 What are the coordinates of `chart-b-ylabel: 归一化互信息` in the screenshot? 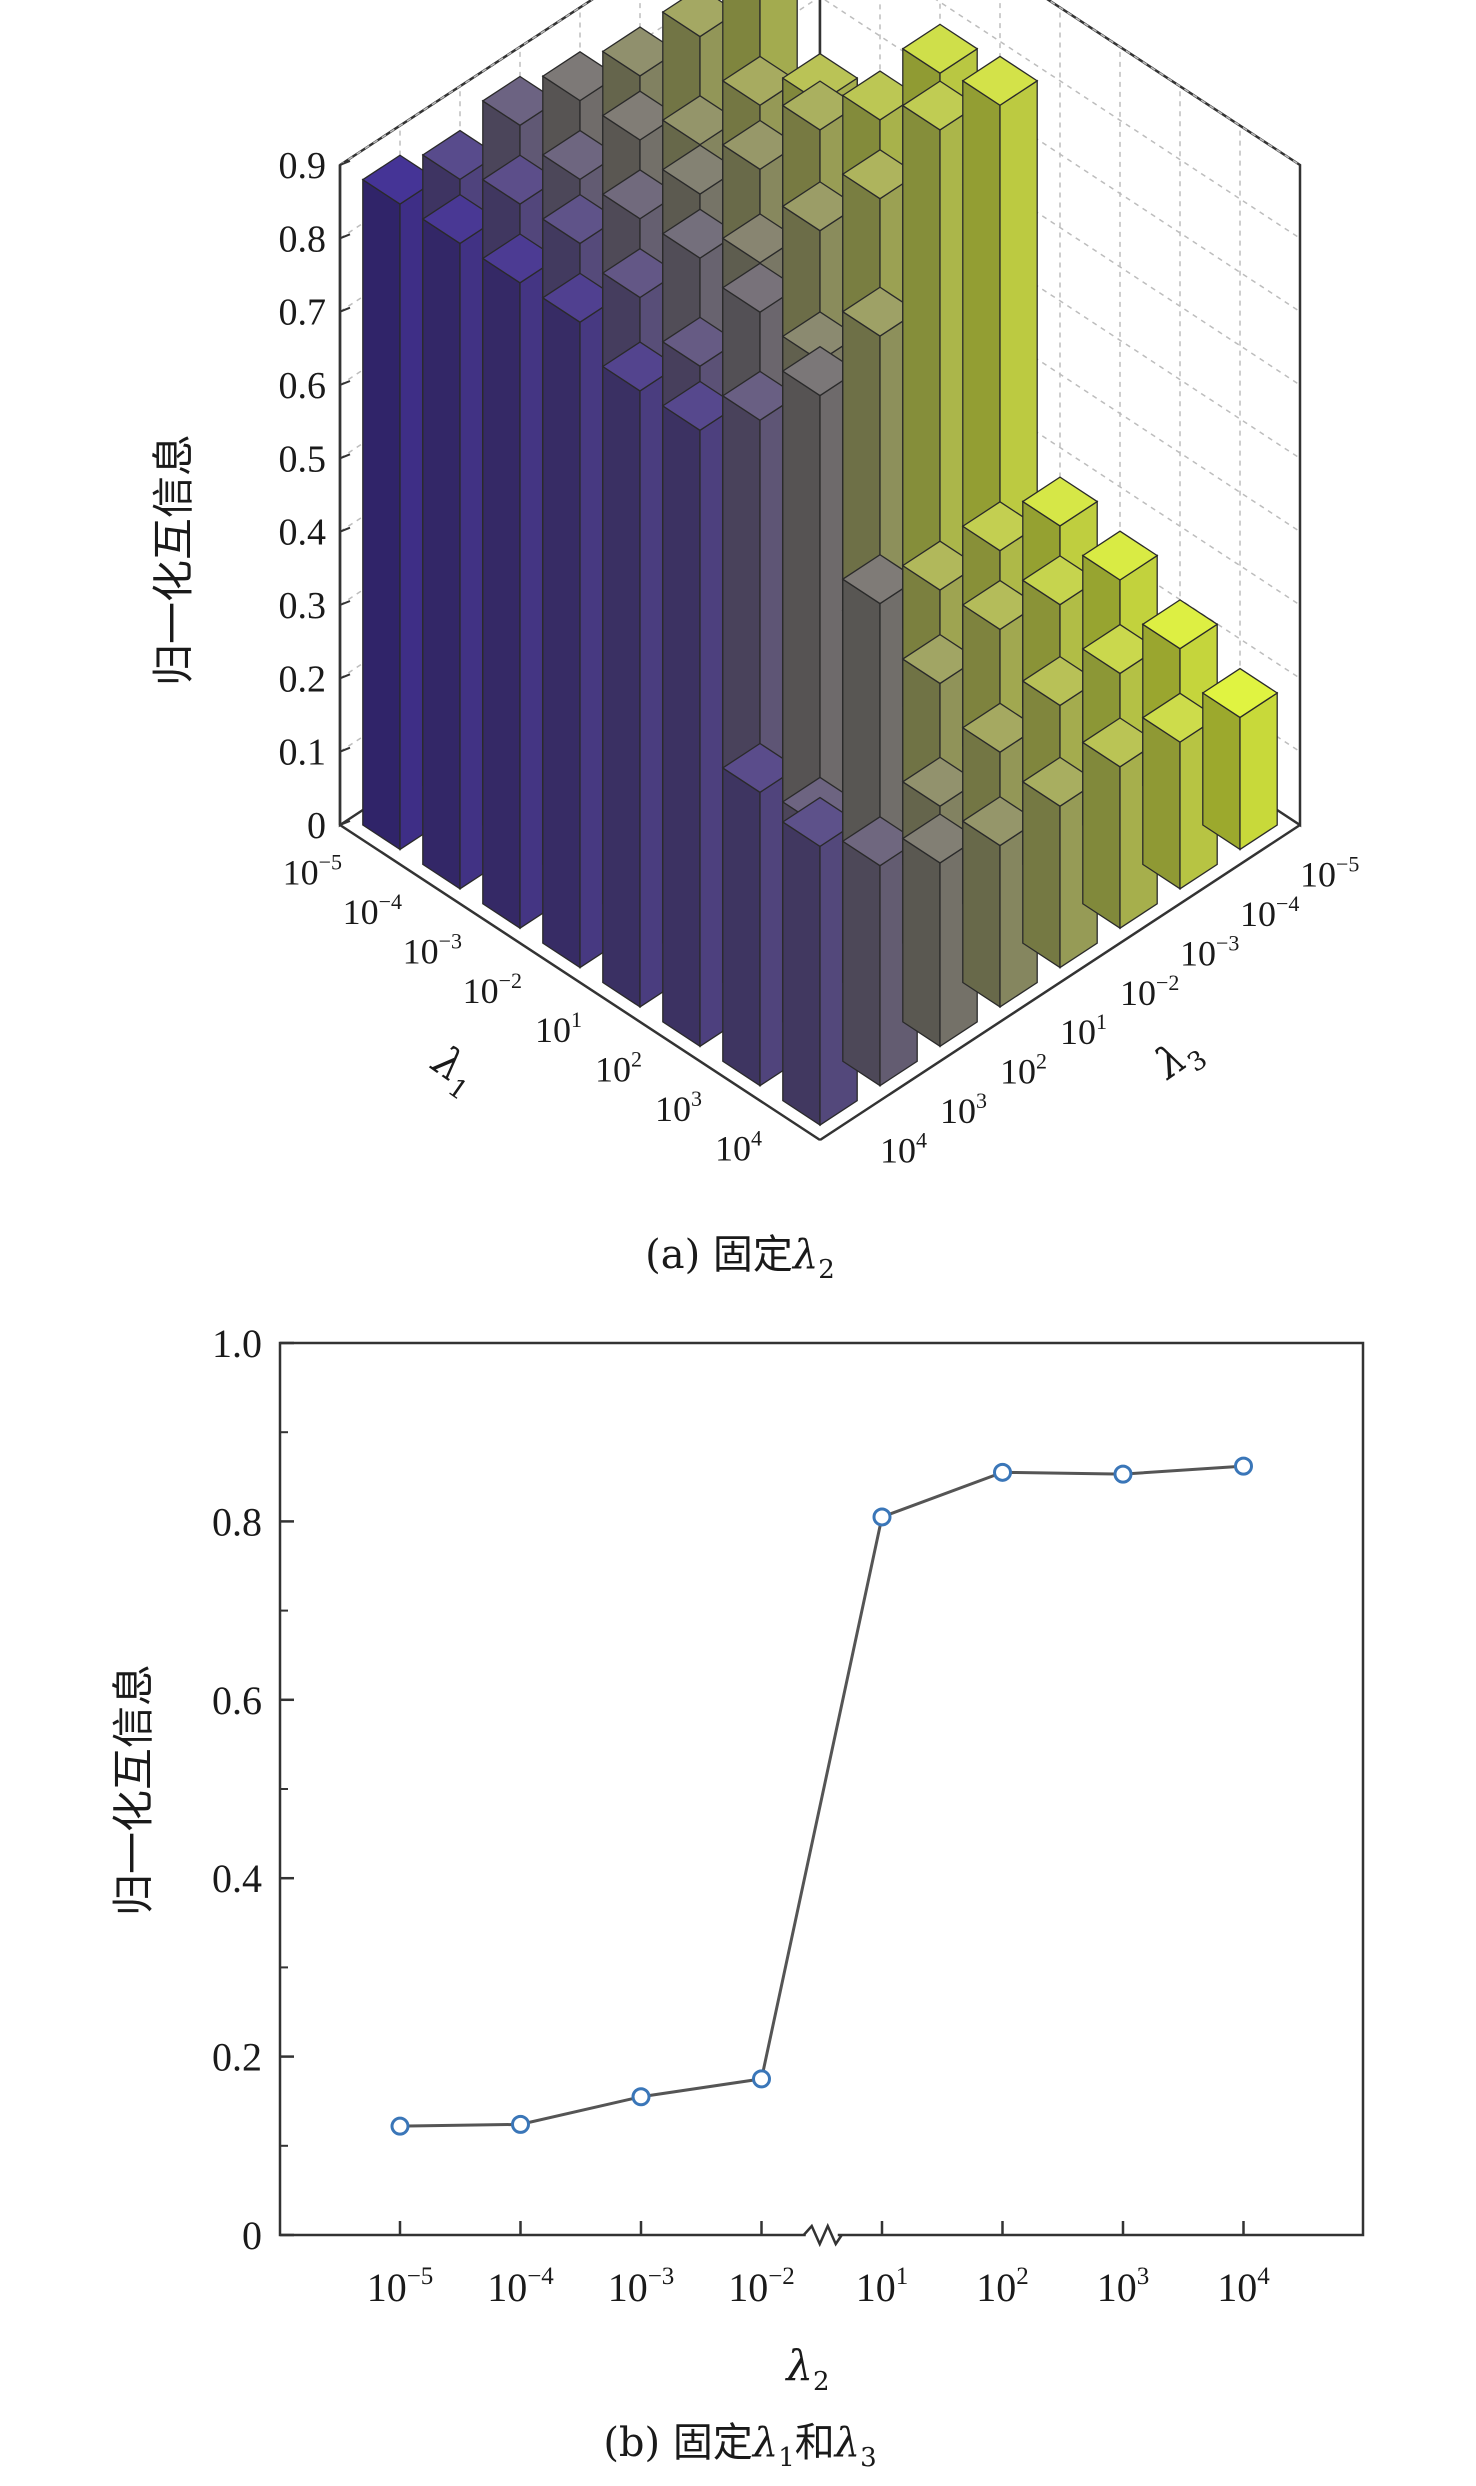 It's located at (133, 1790).